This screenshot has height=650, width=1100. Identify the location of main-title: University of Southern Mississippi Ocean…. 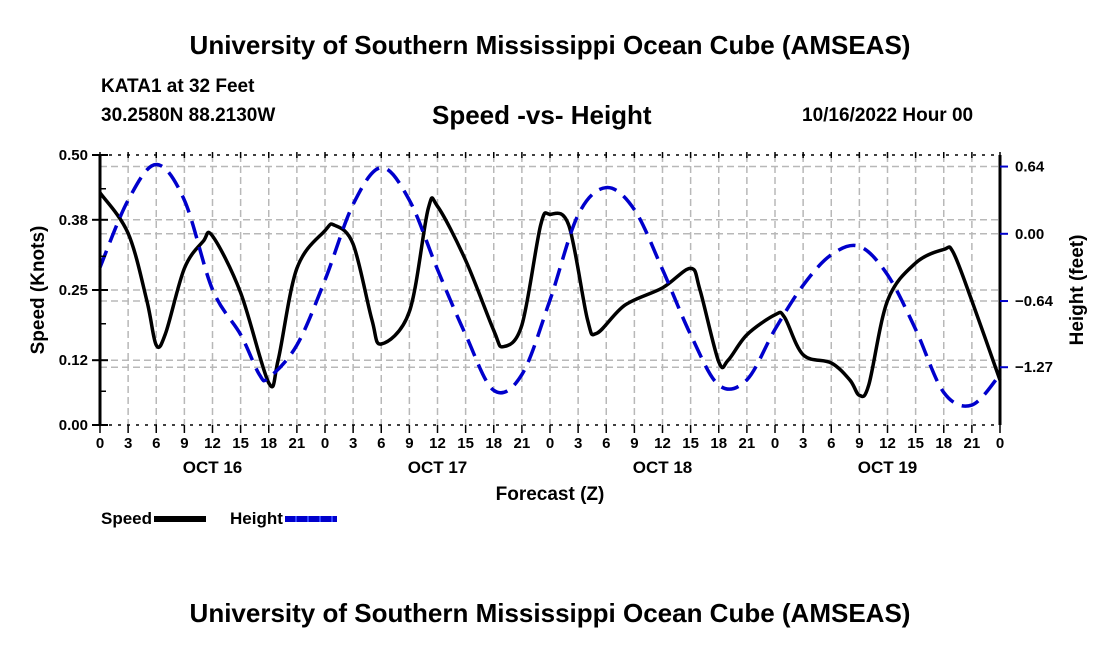
(550, 45).